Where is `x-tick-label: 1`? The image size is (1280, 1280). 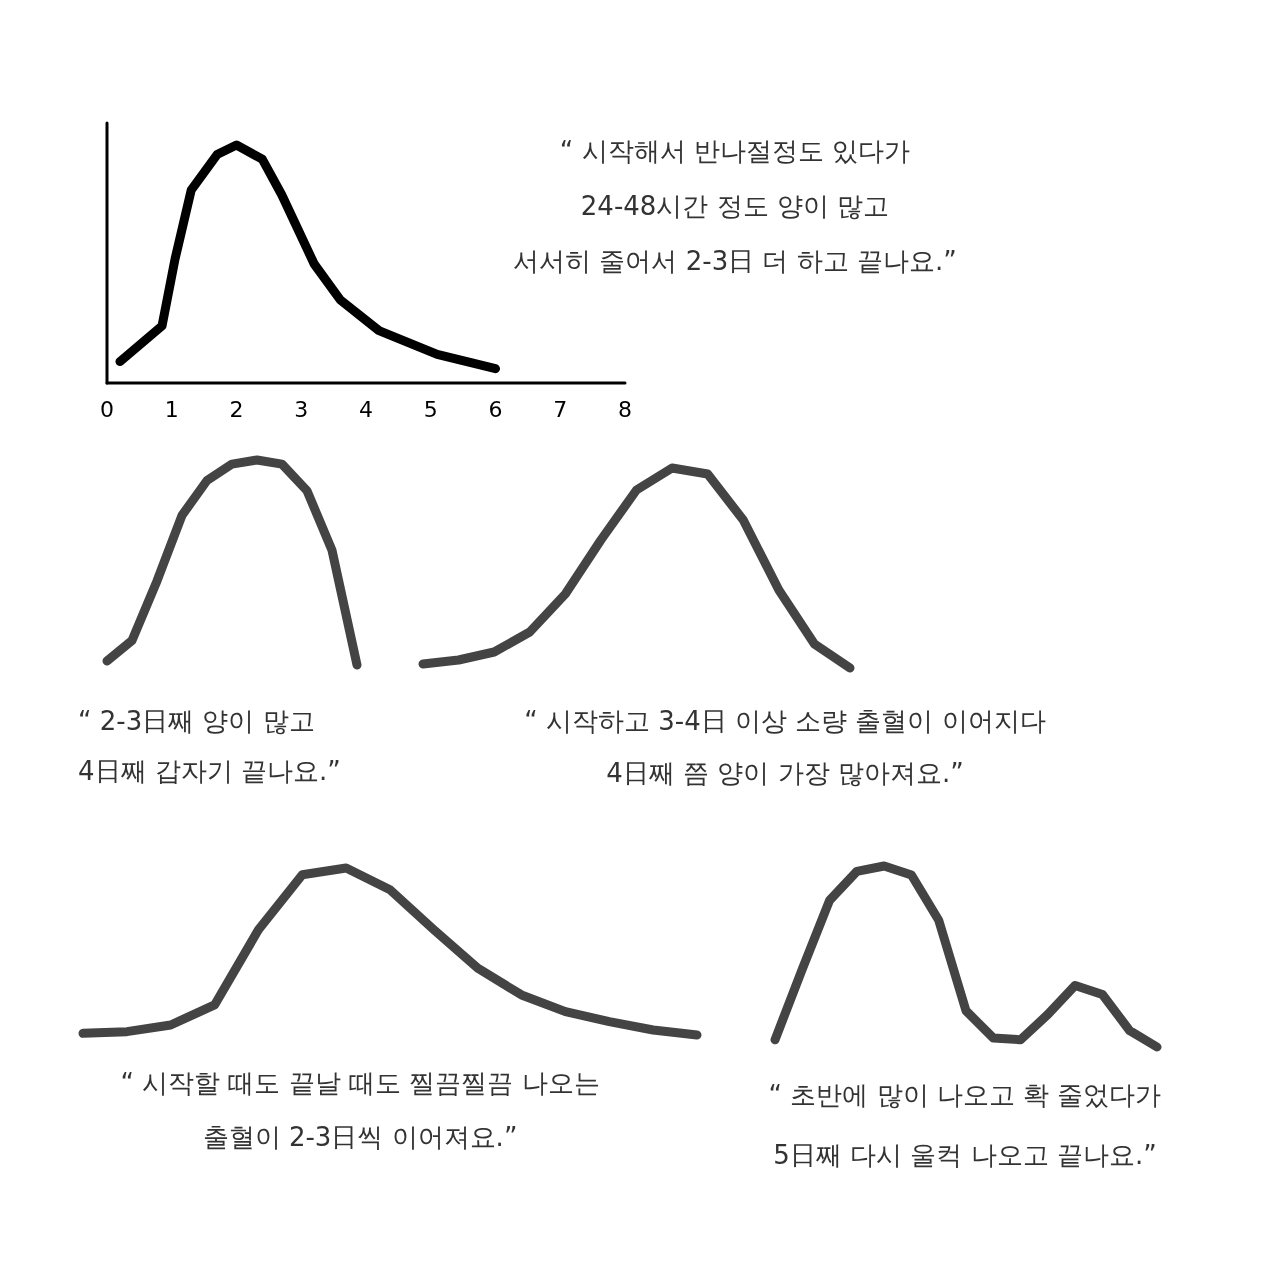
x-tick-label: 1 is located at coordinates (171, 409).